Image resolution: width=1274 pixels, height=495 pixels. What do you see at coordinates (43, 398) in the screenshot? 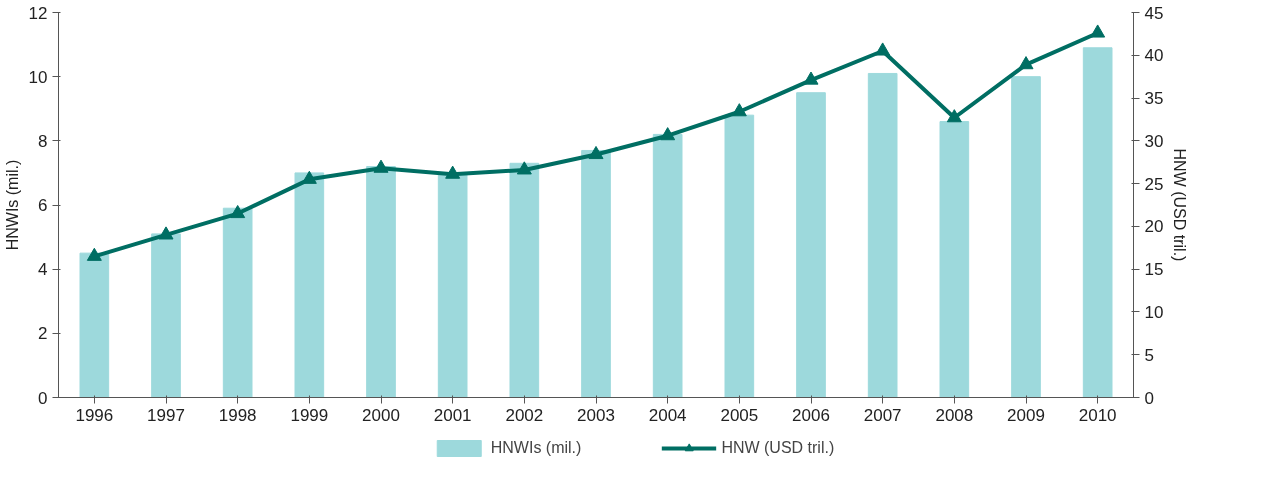
I see `y-tick-label: 0` at bounding box center [43, 398].